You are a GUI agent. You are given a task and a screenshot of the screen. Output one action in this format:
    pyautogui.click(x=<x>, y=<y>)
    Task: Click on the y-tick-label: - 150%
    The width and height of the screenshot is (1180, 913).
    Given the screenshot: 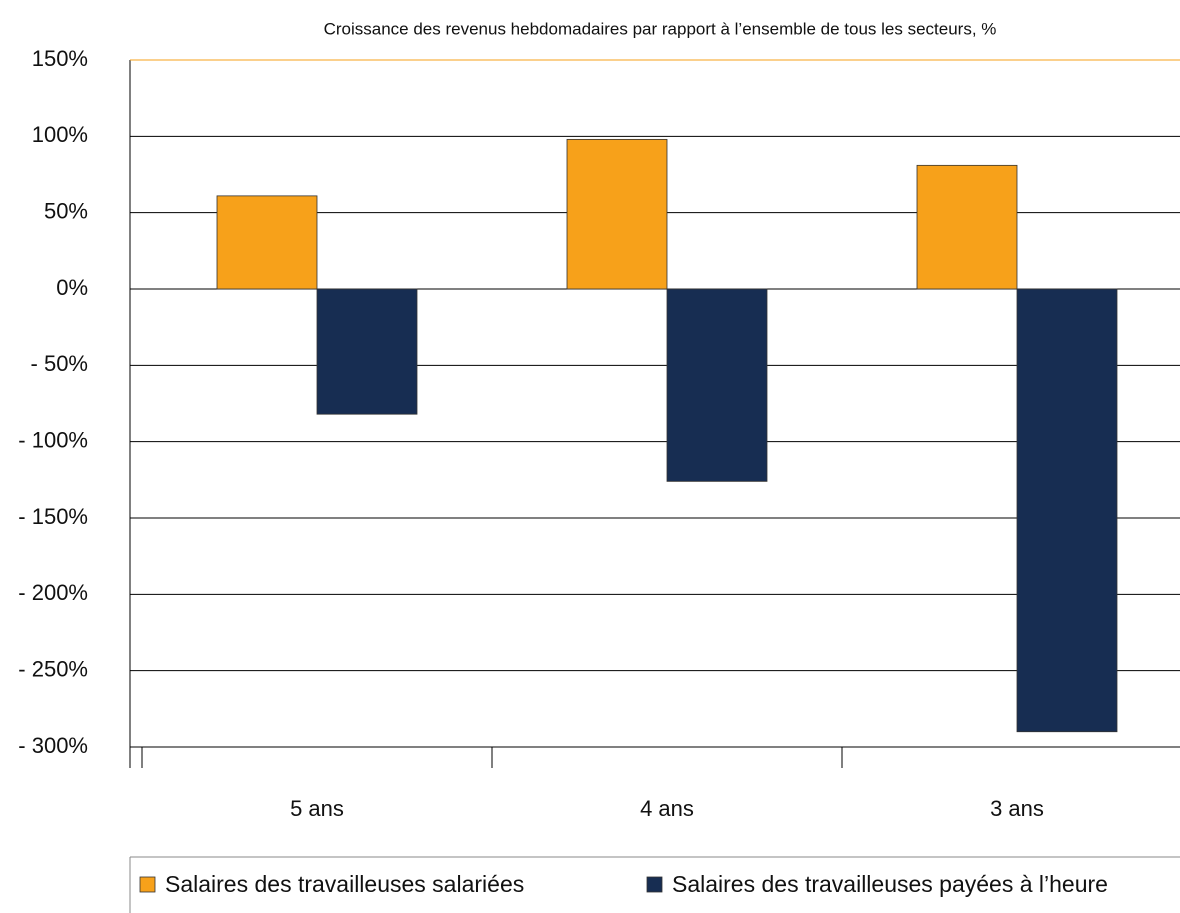 What is the action you would take?
    pyautogui.click(x=53, y=516)
    